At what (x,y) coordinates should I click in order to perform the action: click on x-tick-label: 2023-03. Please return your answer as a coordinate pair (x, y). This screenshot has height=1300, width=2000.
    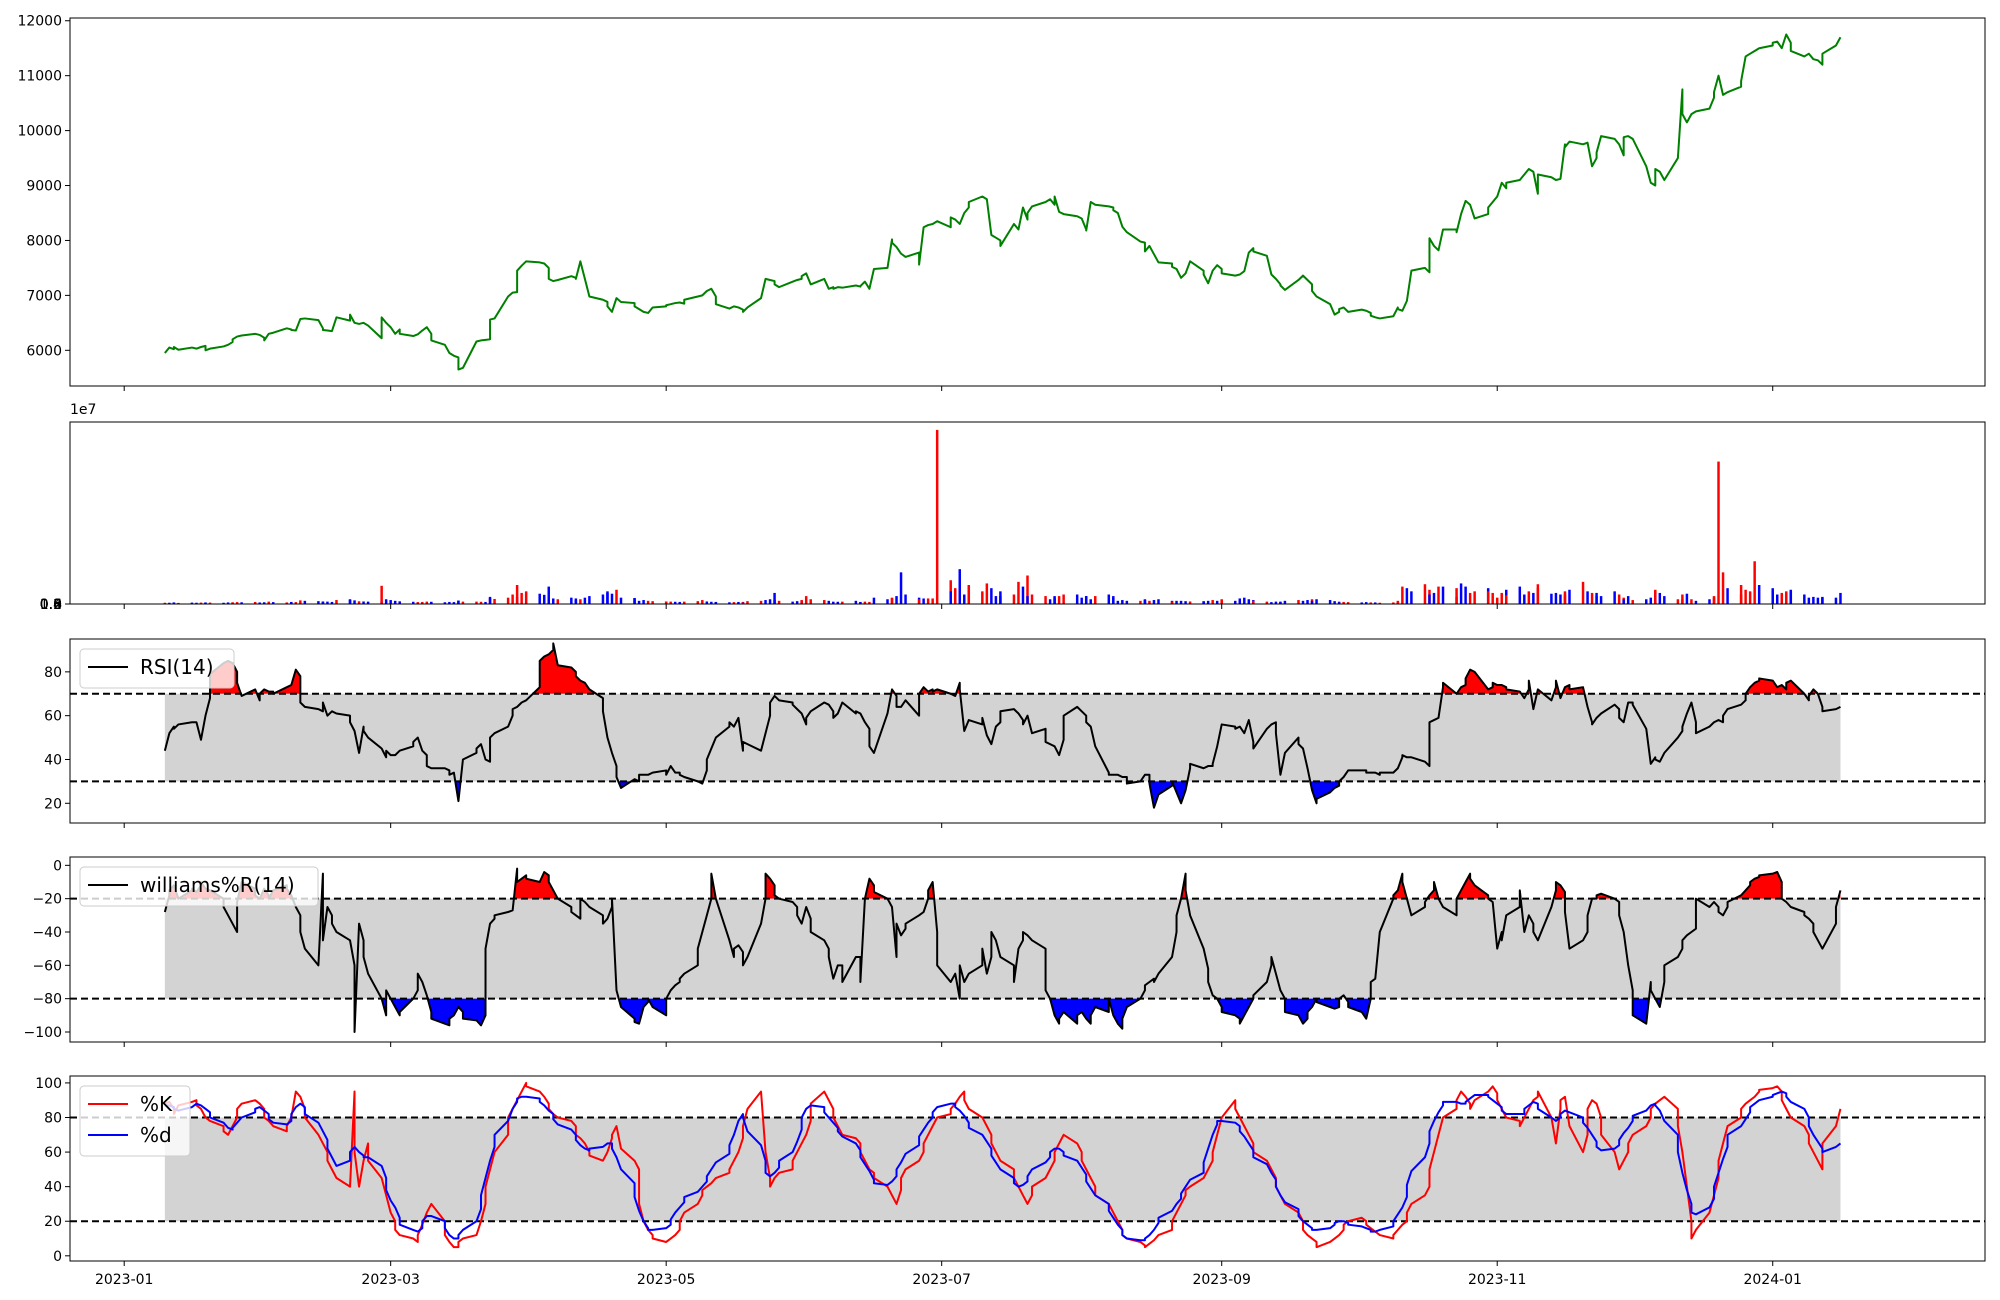
    Looking at the image, I should click on (390, 1280).